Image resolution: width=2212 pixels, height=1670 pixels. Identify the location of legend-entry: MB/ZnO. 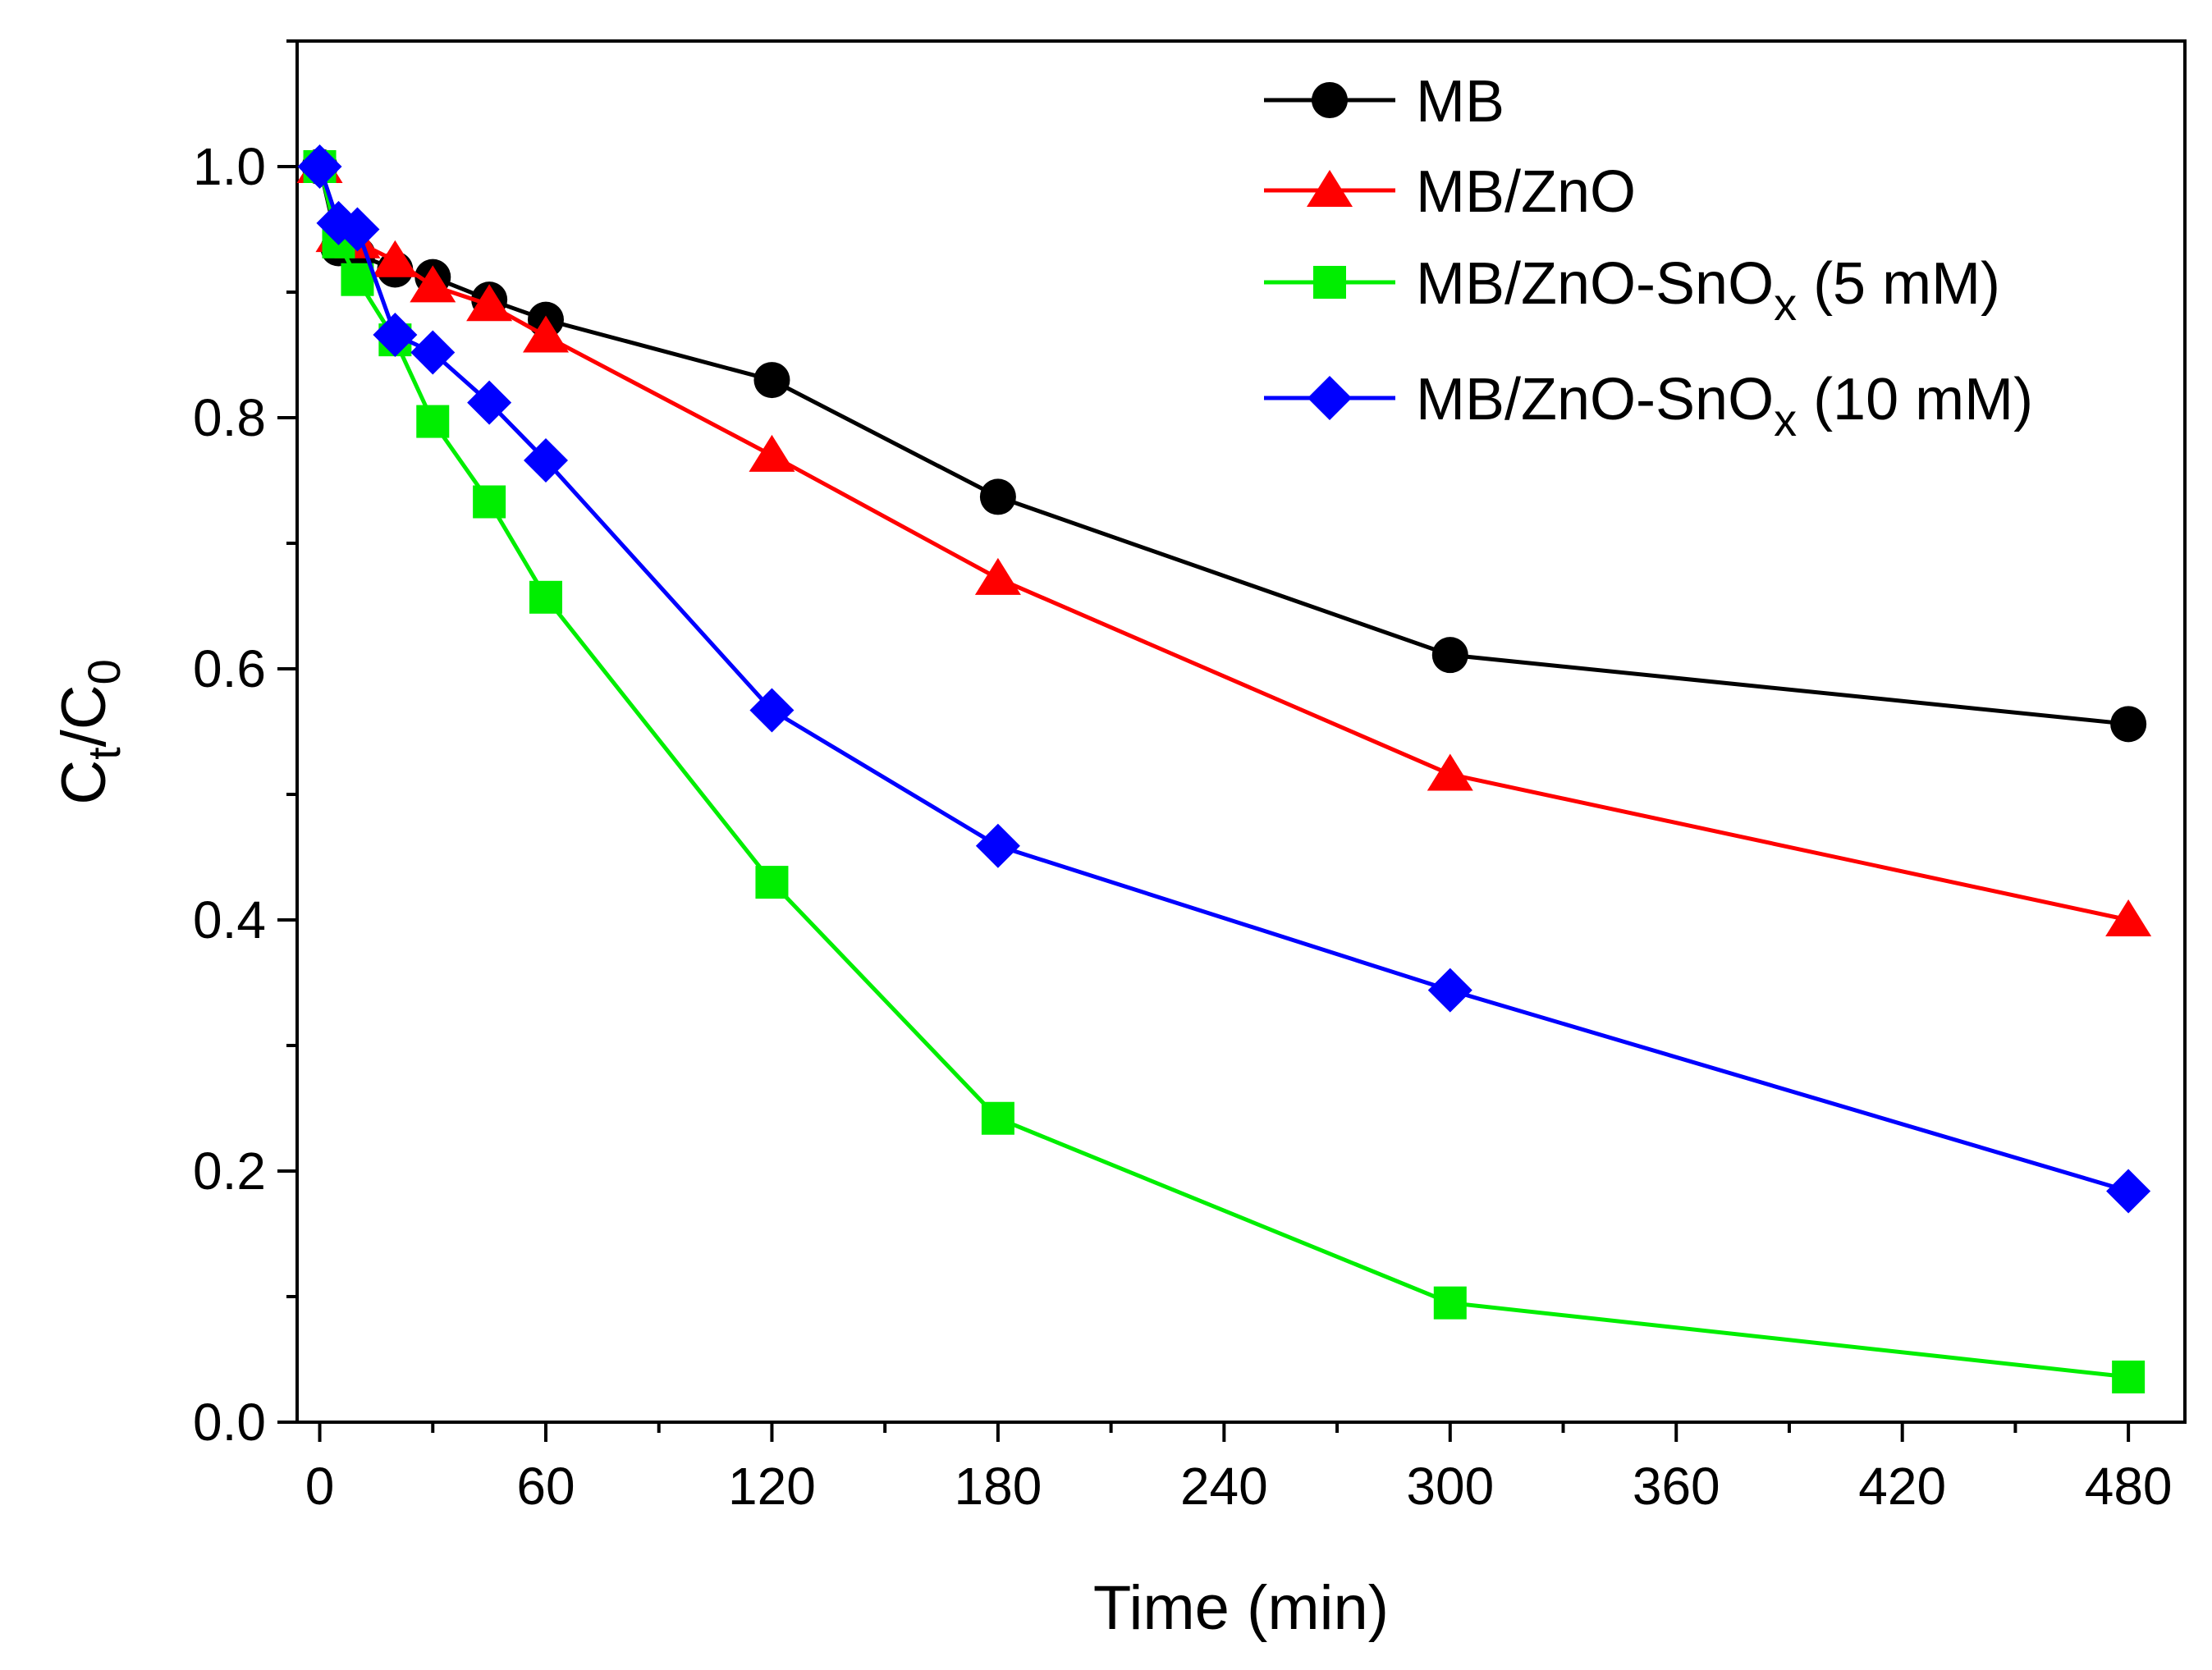
(1450, 192).